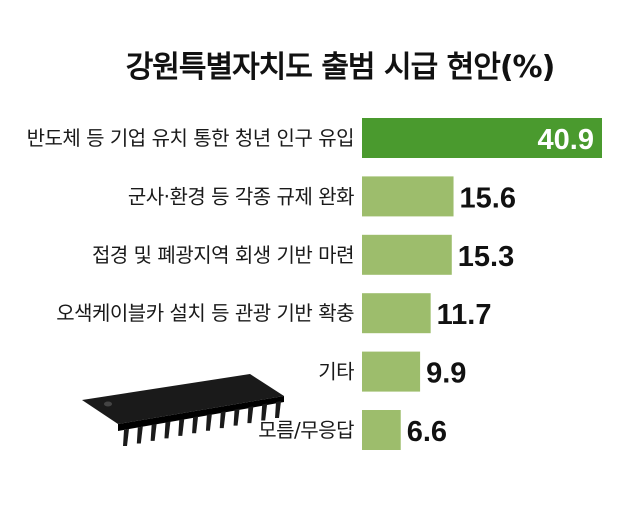 The width and height of the screenshot is (640, 514). I want to click on semiconductor-chip-icon, so click(183, 410).